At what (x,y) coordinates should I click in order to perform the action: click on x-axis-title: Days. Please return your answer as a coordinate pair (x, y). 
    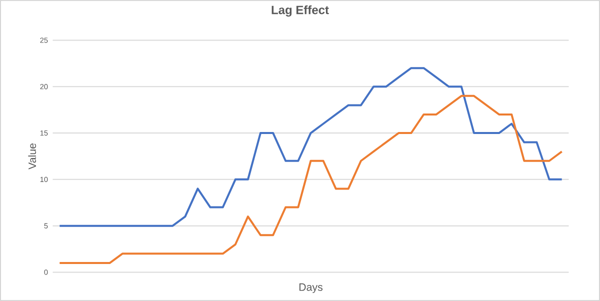
    Looking at the image, I should click on (310, 288).